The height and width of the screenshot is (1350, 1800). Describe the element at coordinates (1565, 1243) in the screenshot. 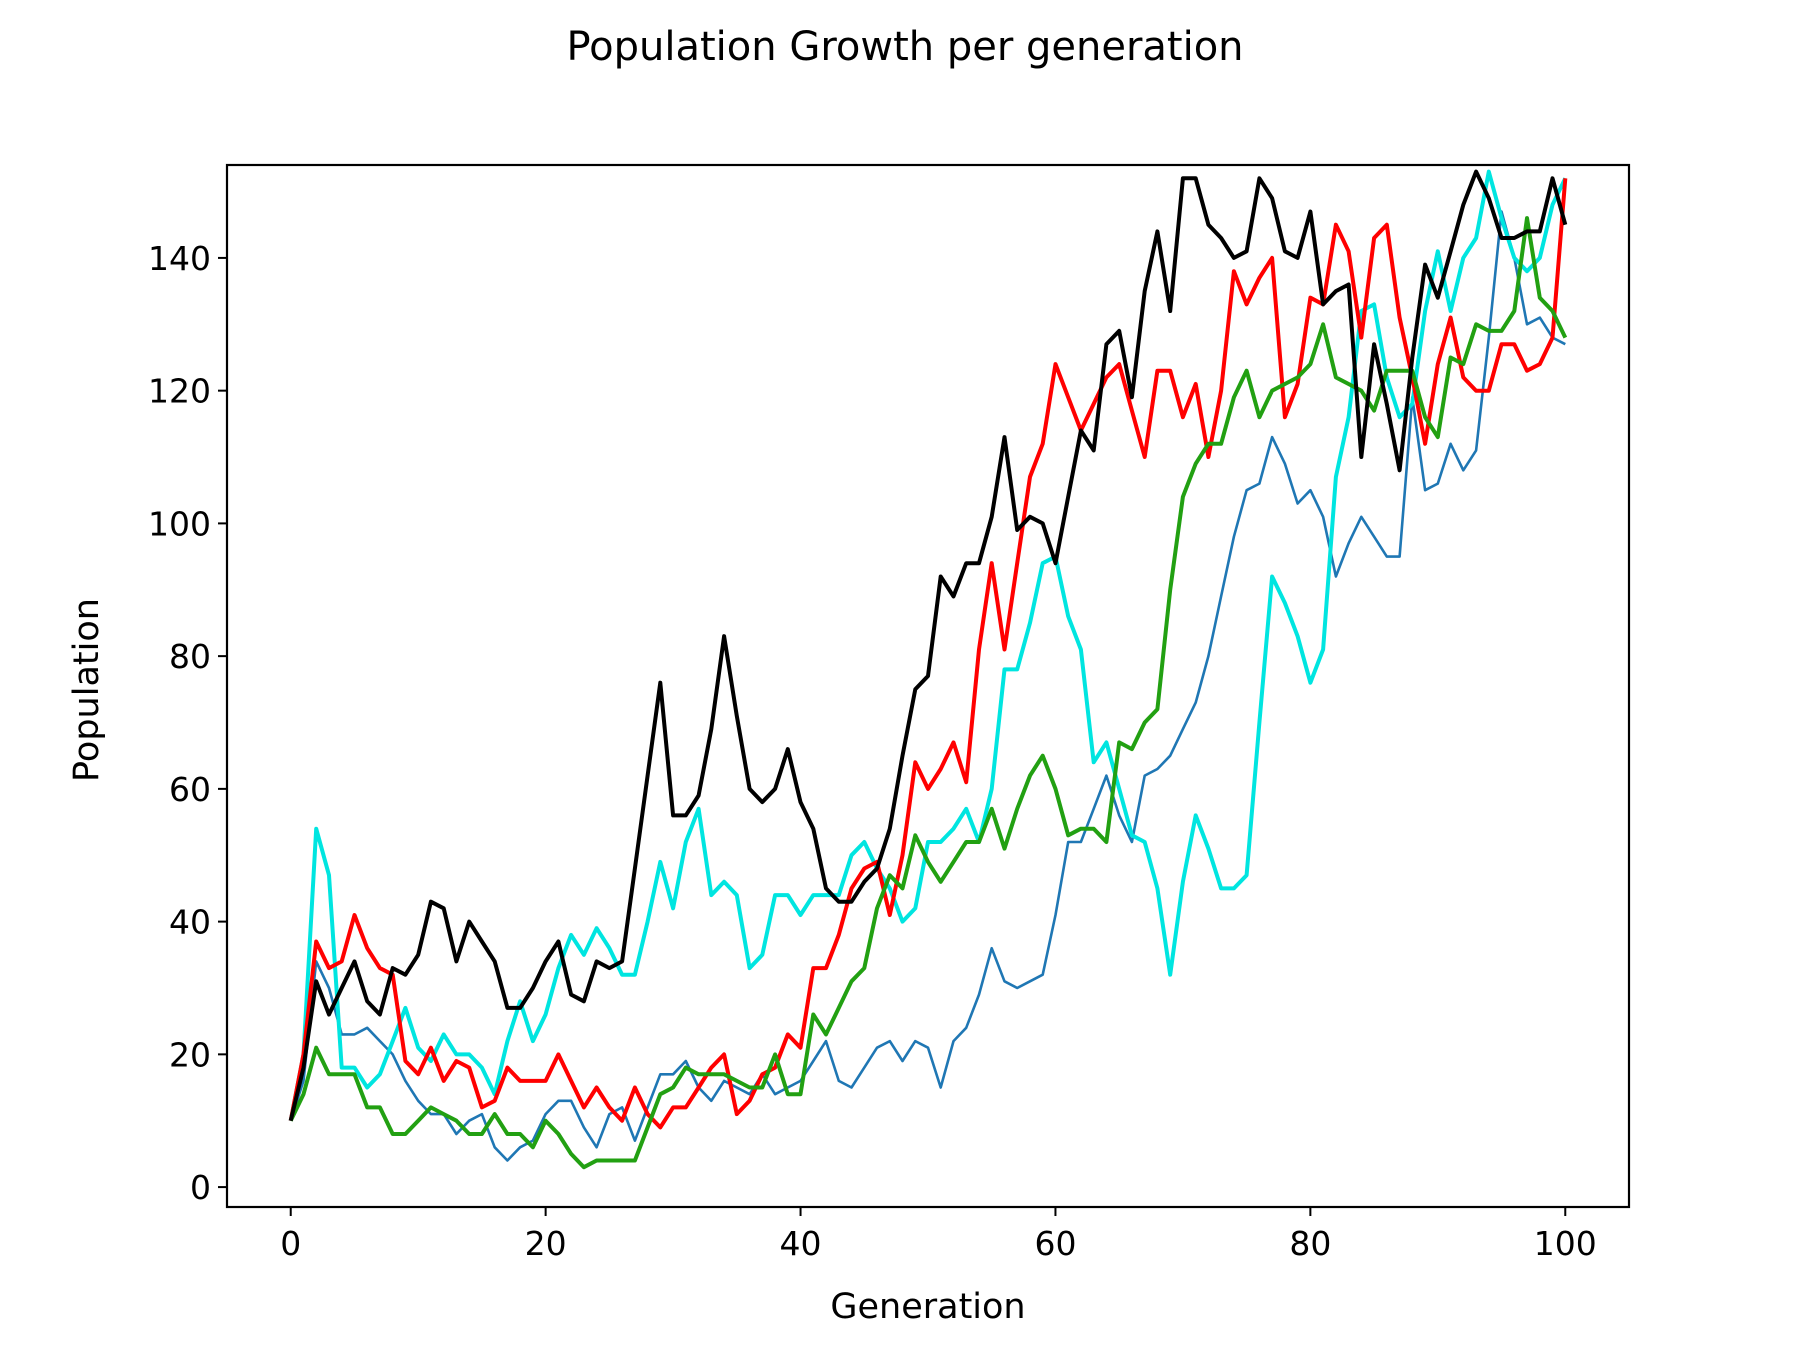

I see `x-tick-label: 100` at that location.